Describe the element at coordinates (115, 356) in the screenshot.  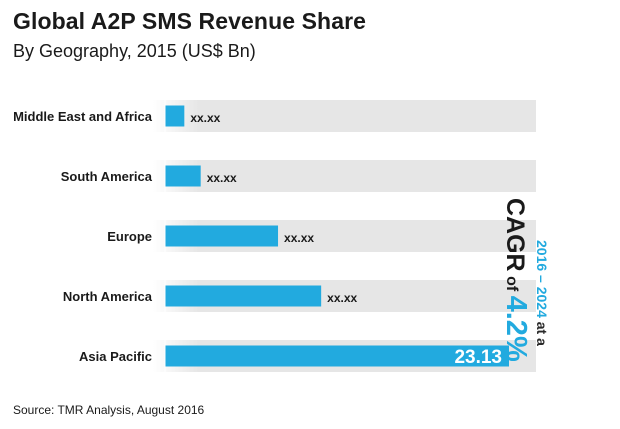
I see `category-label: Asia Pacific` at that location.